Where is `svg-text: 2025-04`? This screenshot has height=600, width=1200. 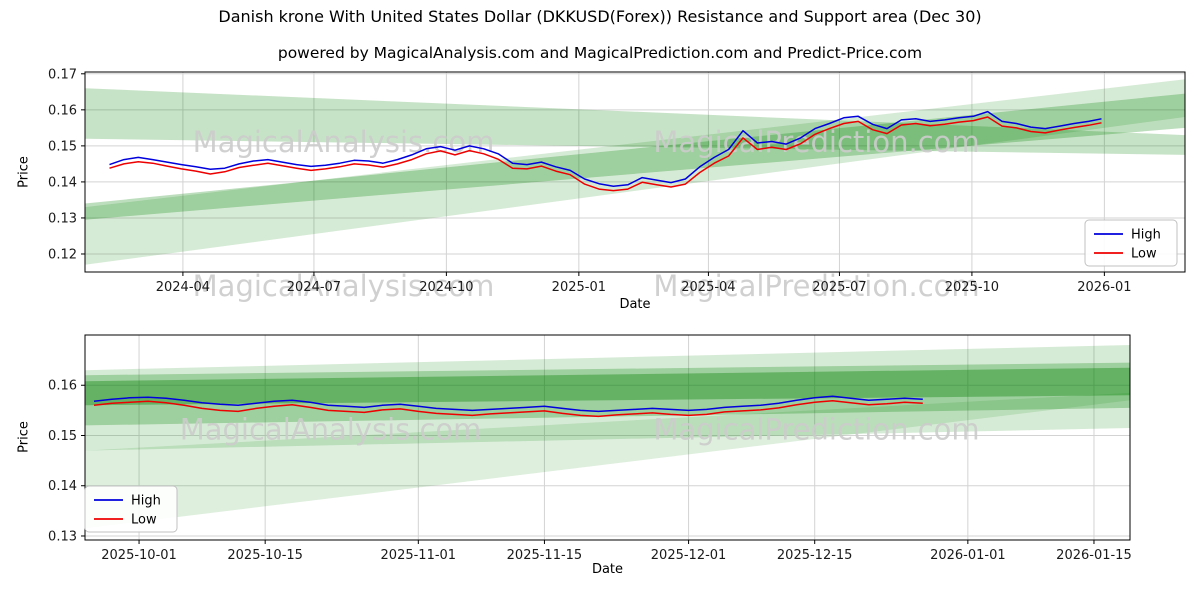 svg-text: 2025-04 is located at coordinates (708, 287).